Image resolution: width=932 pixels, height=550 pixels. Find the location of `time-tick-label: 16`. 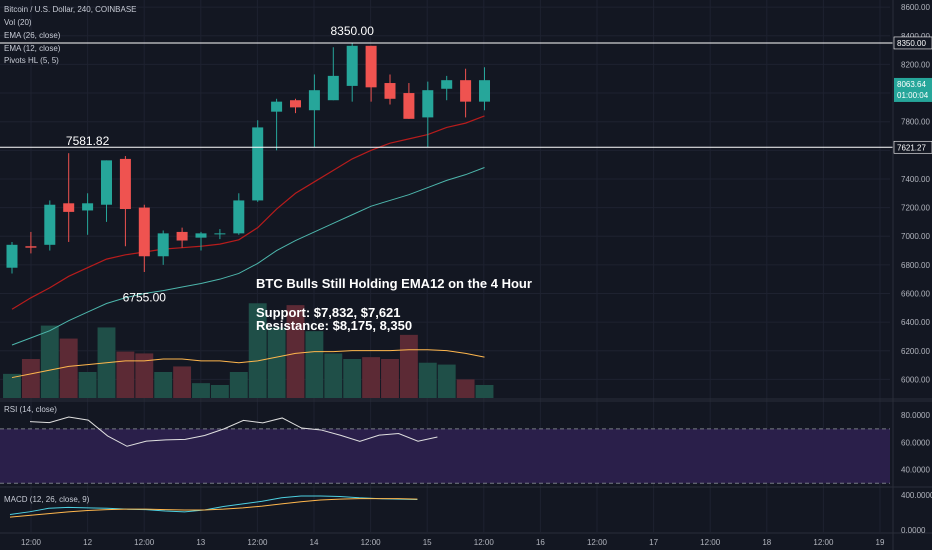

time-tick-label: 16 is located at coordinates (540, 542).